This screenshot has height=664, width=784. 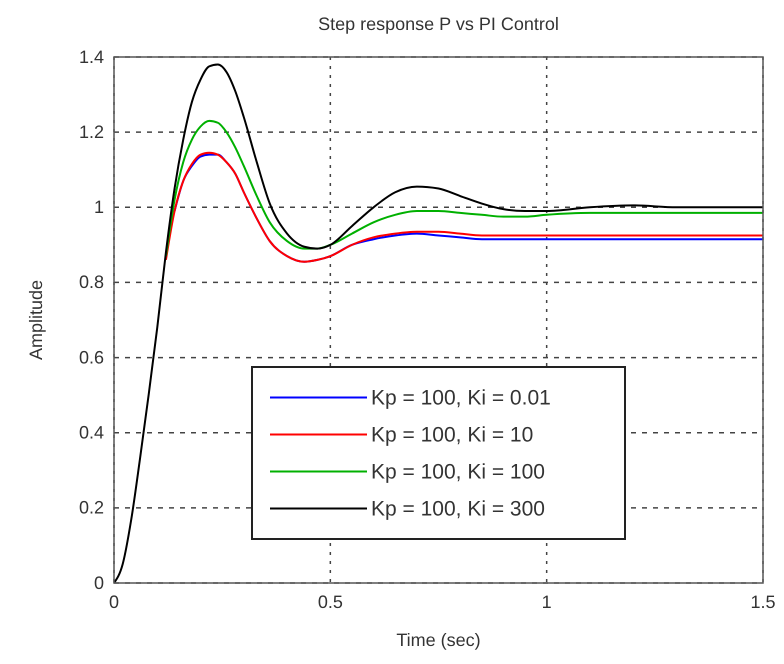 I want to click on y-axis-title: Amplitude, so click(x=36, y=320).